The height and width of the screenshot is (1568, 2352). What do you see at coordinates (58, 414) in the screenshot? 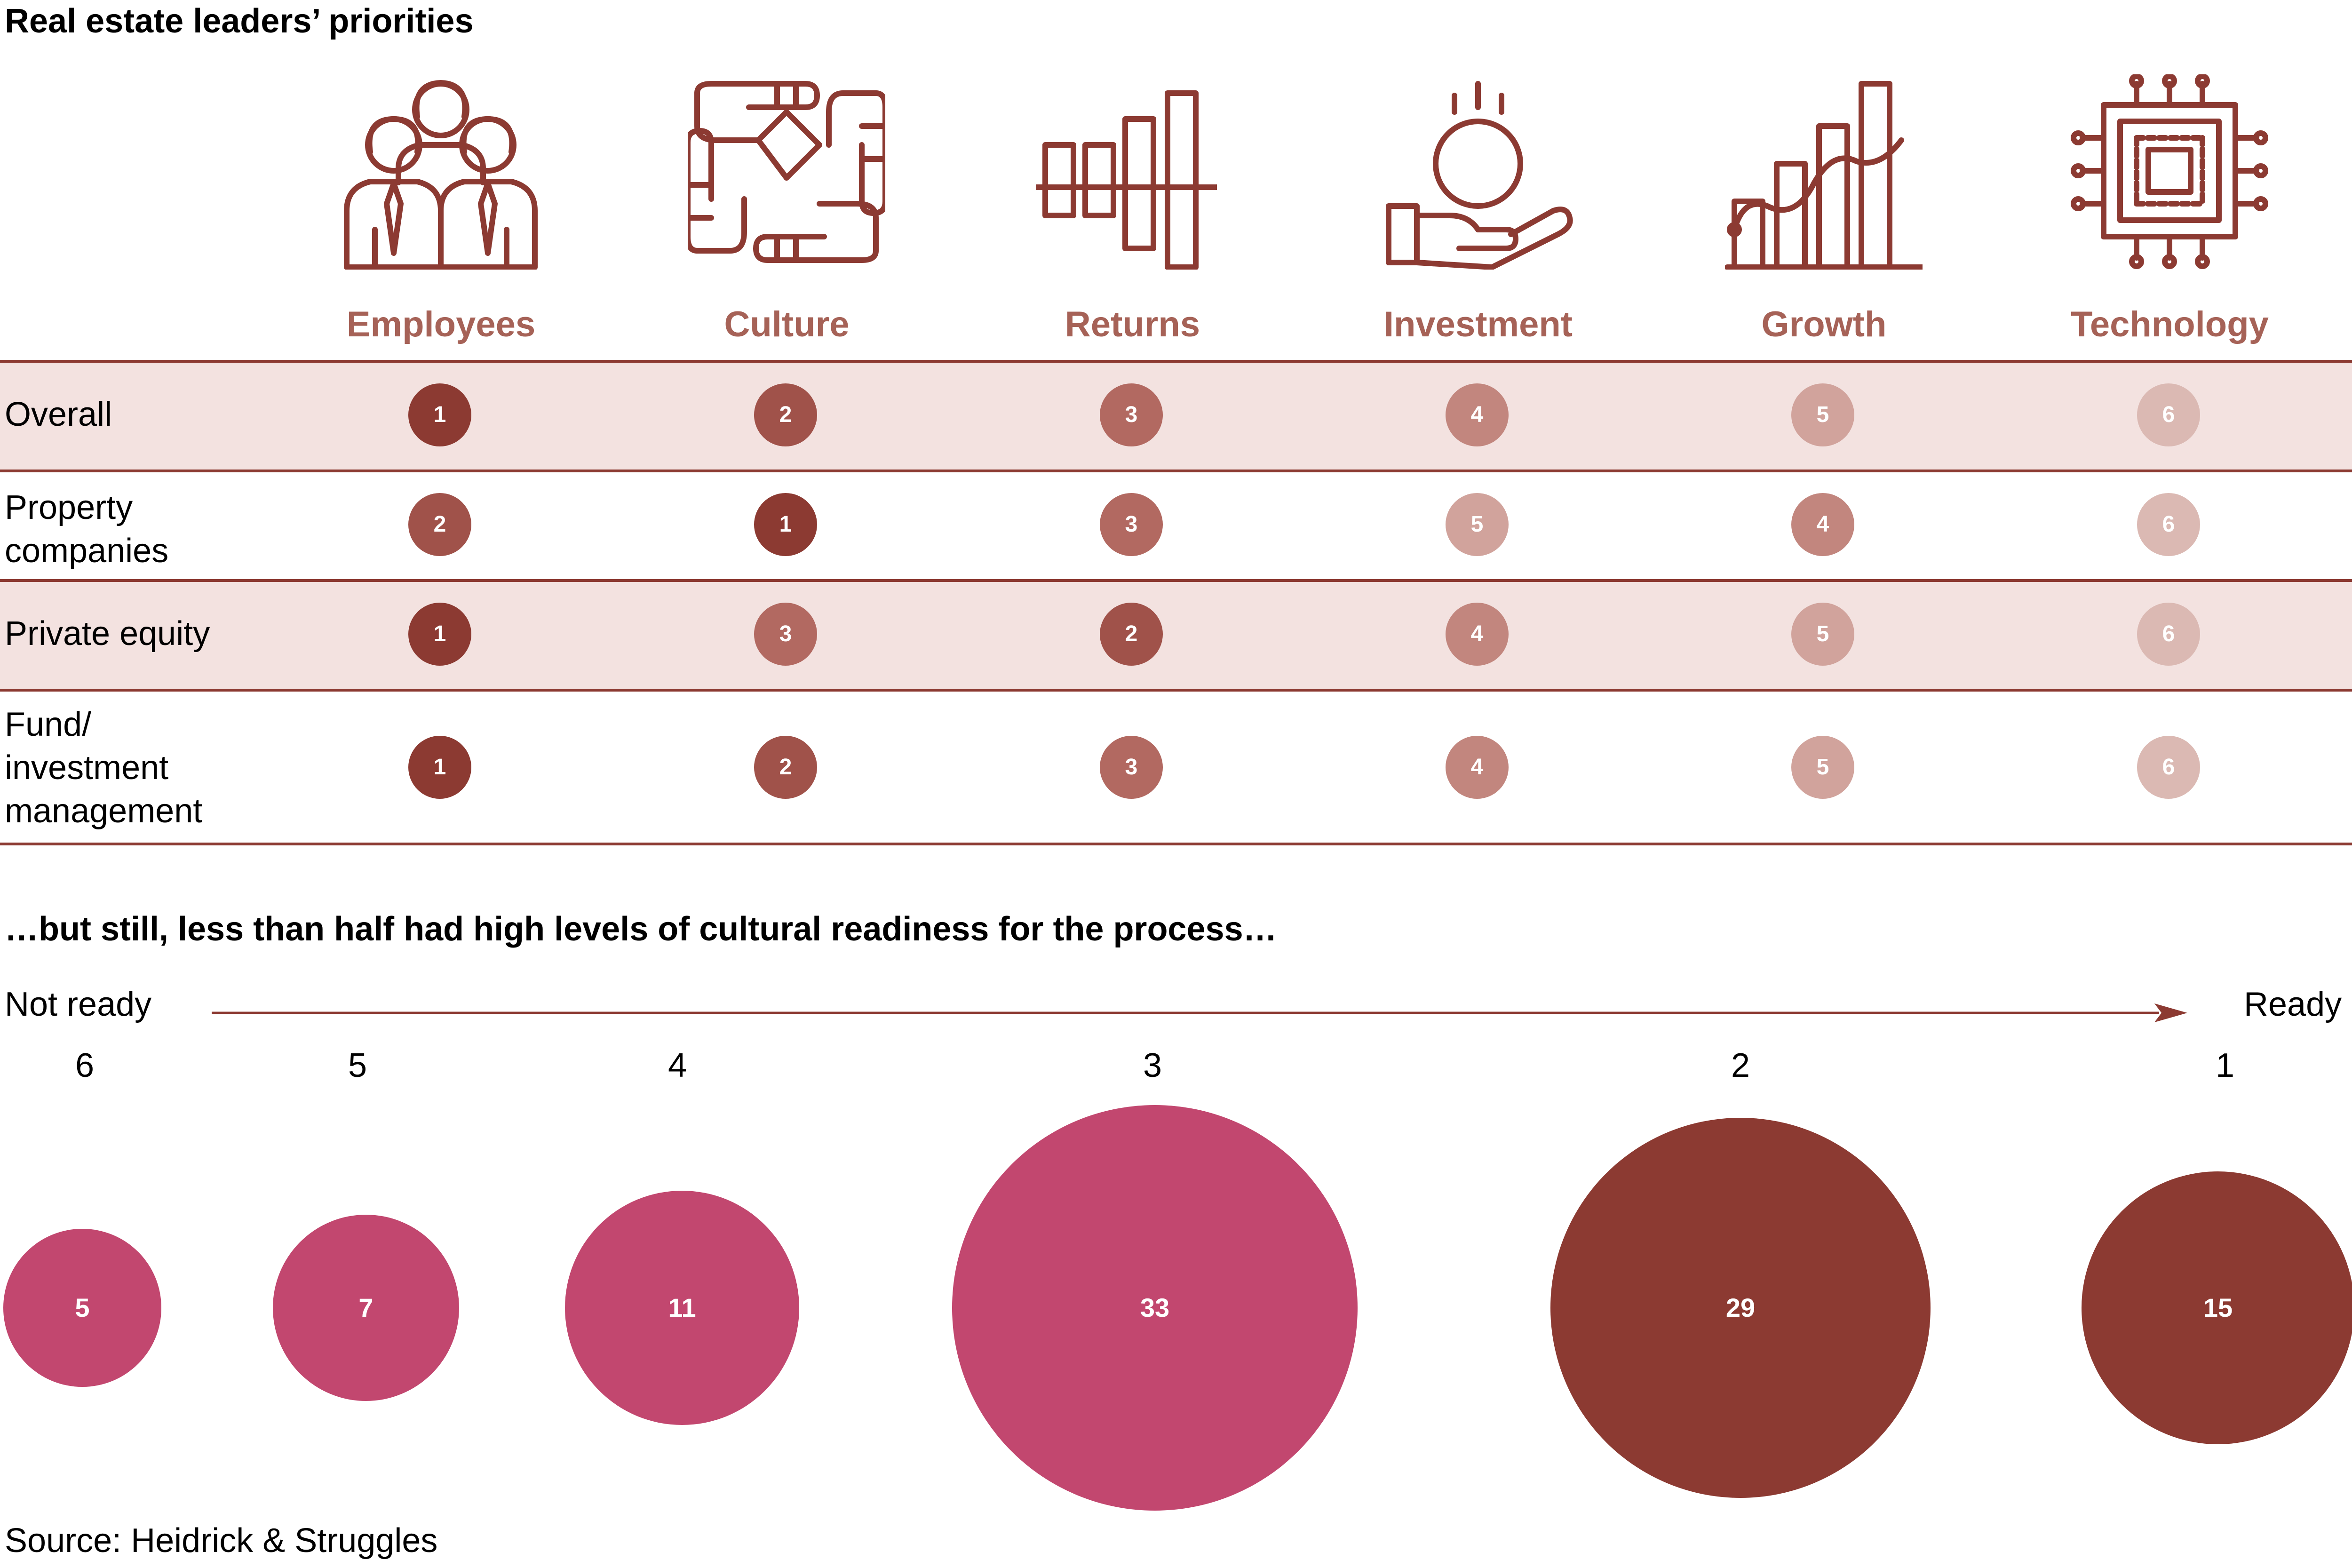
I see `row-label: Overall` at bounding box center [58, 414].